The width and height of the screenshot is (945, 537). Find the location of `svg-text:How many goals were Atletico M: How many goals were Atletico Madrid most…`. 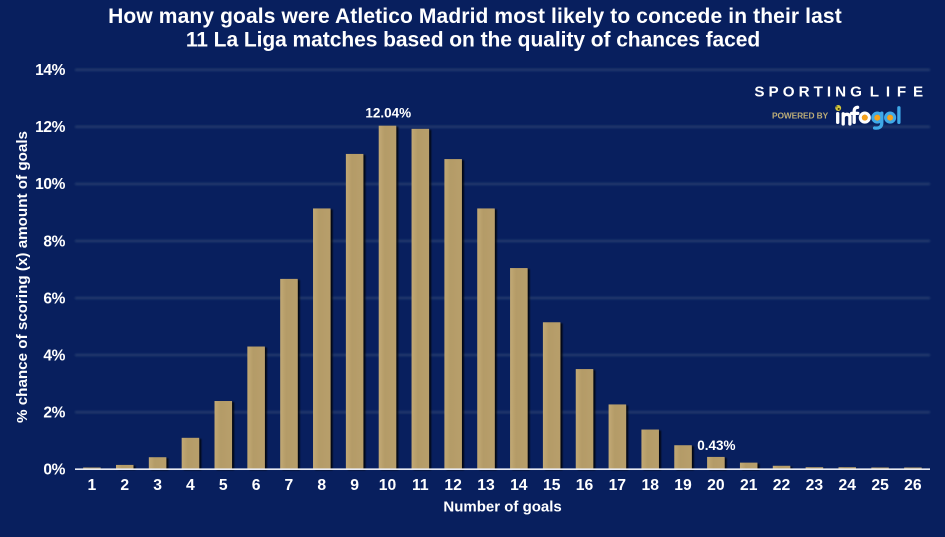

svg-text:How many goals were Atletico M: How many goals were Atletico Madrid most… is located at coordinates (475, 16).